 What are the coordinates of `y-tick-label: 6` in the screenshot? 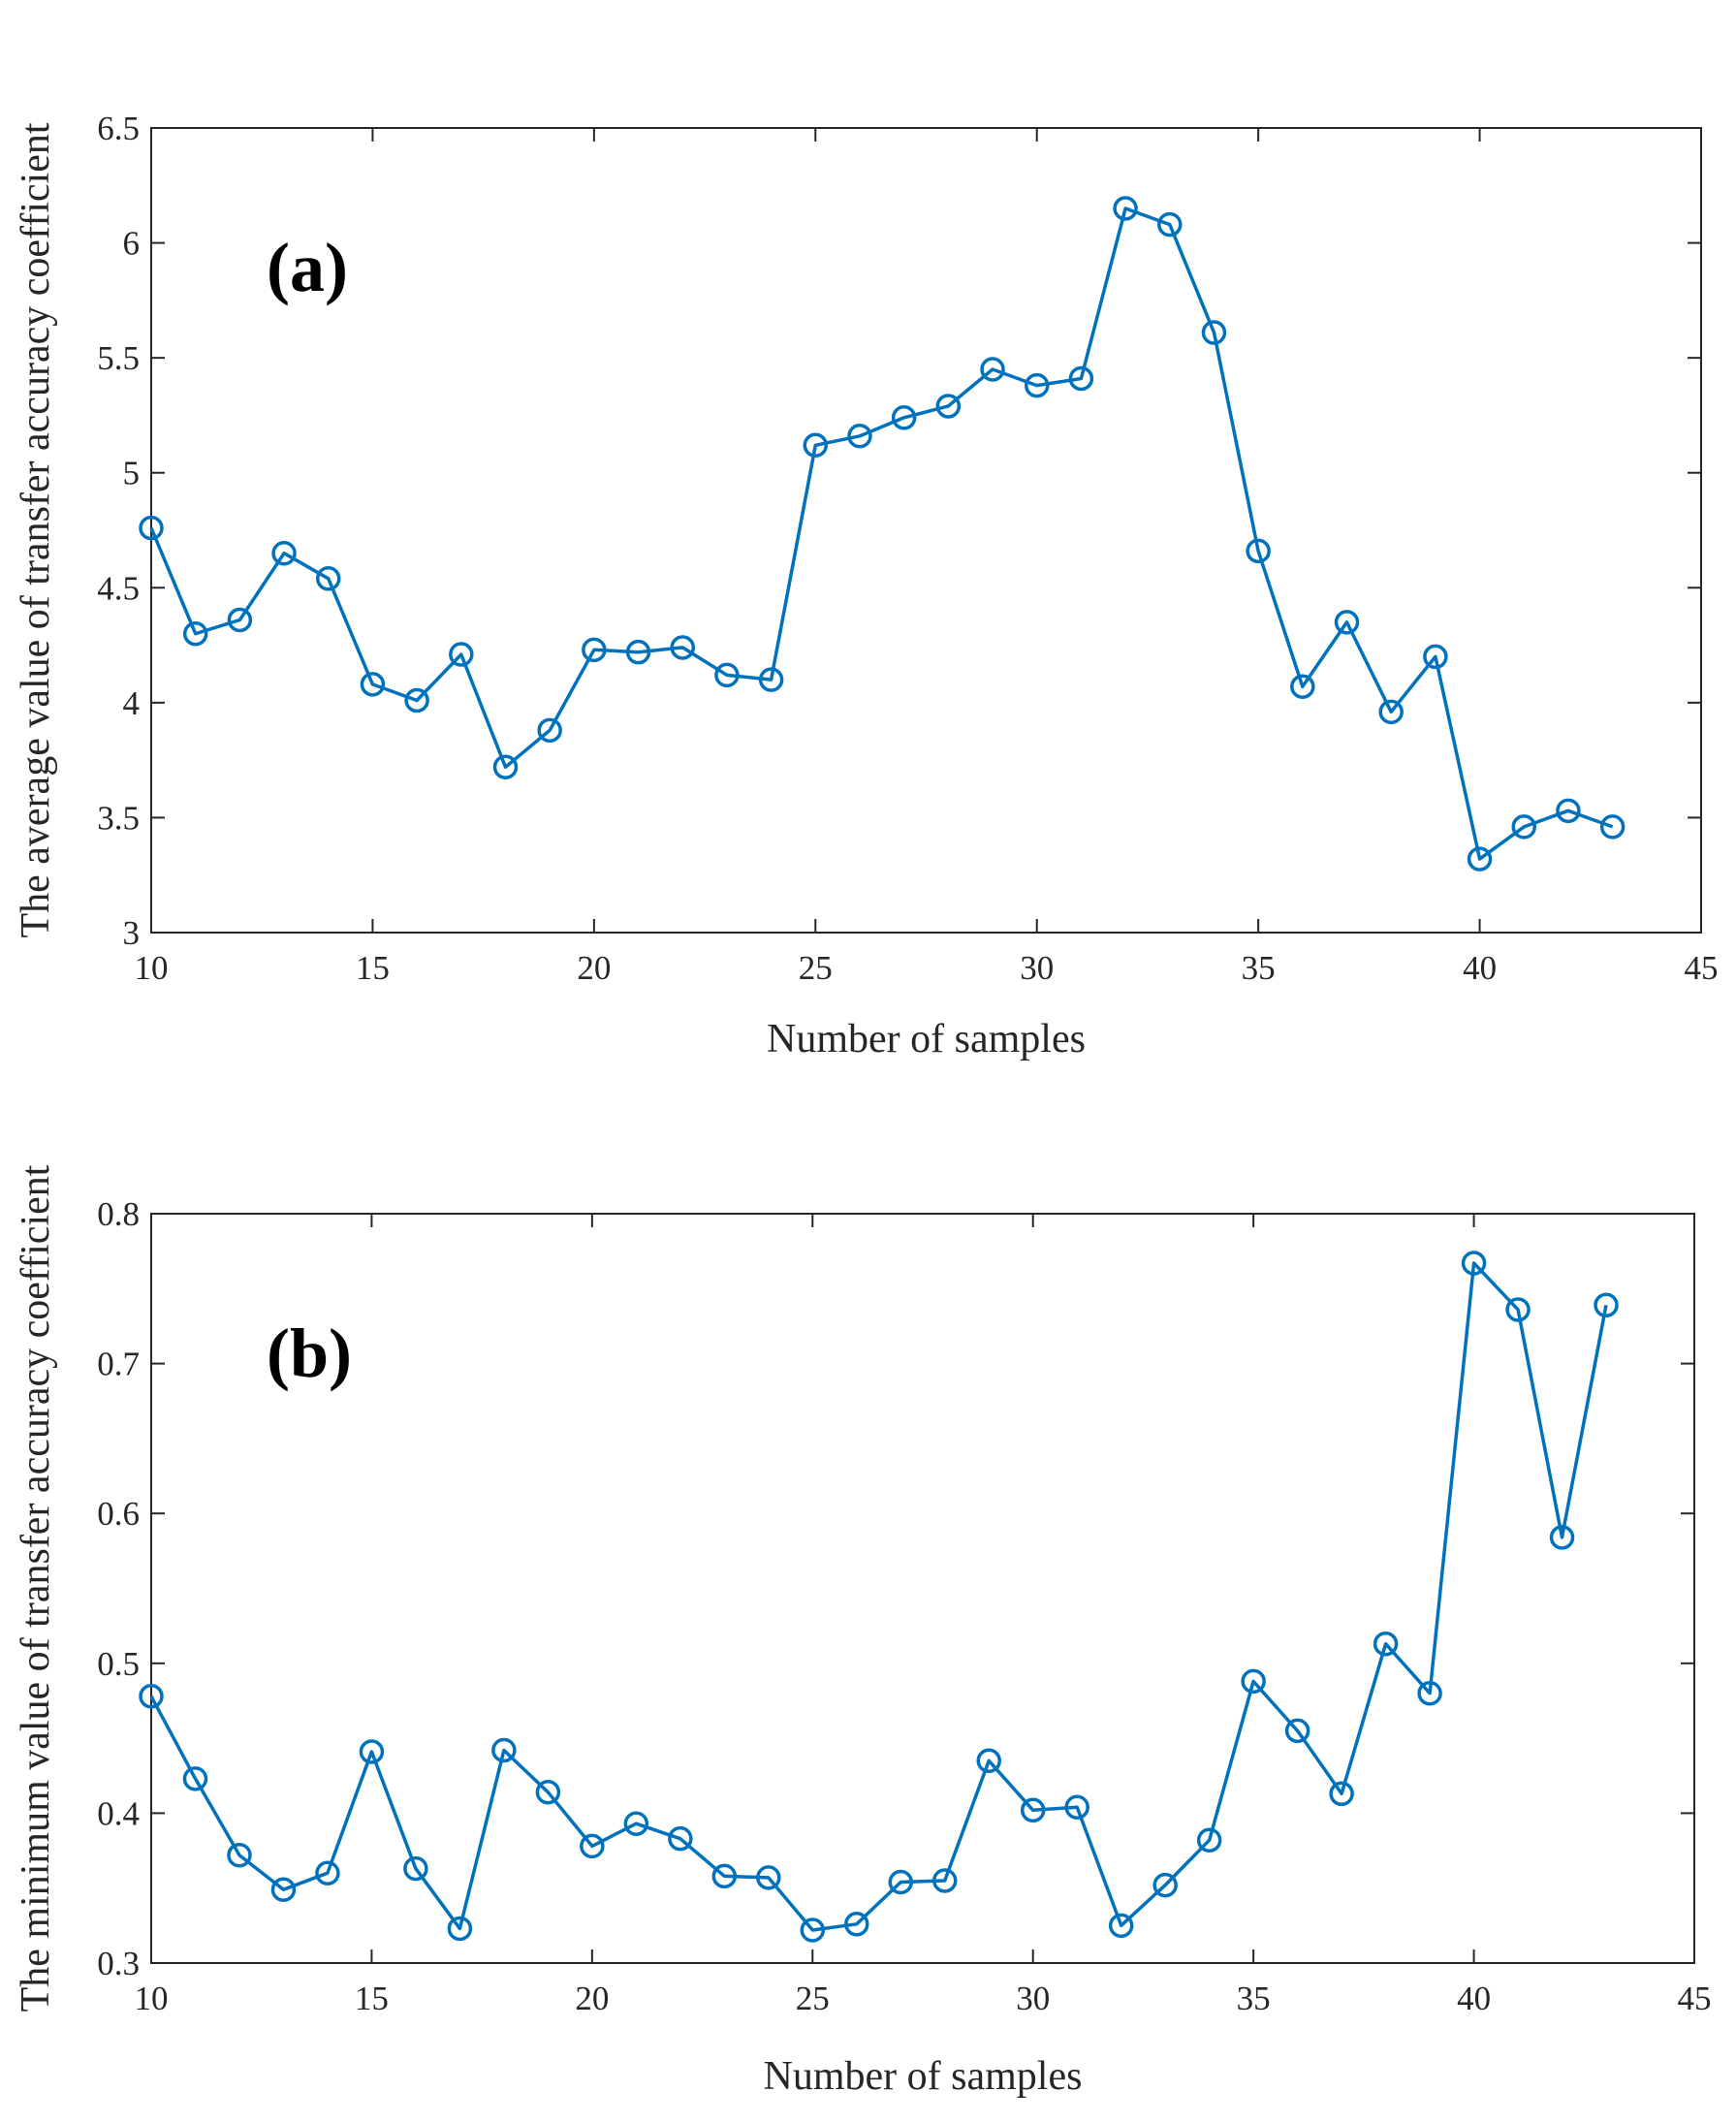 It's located at (132, 244).